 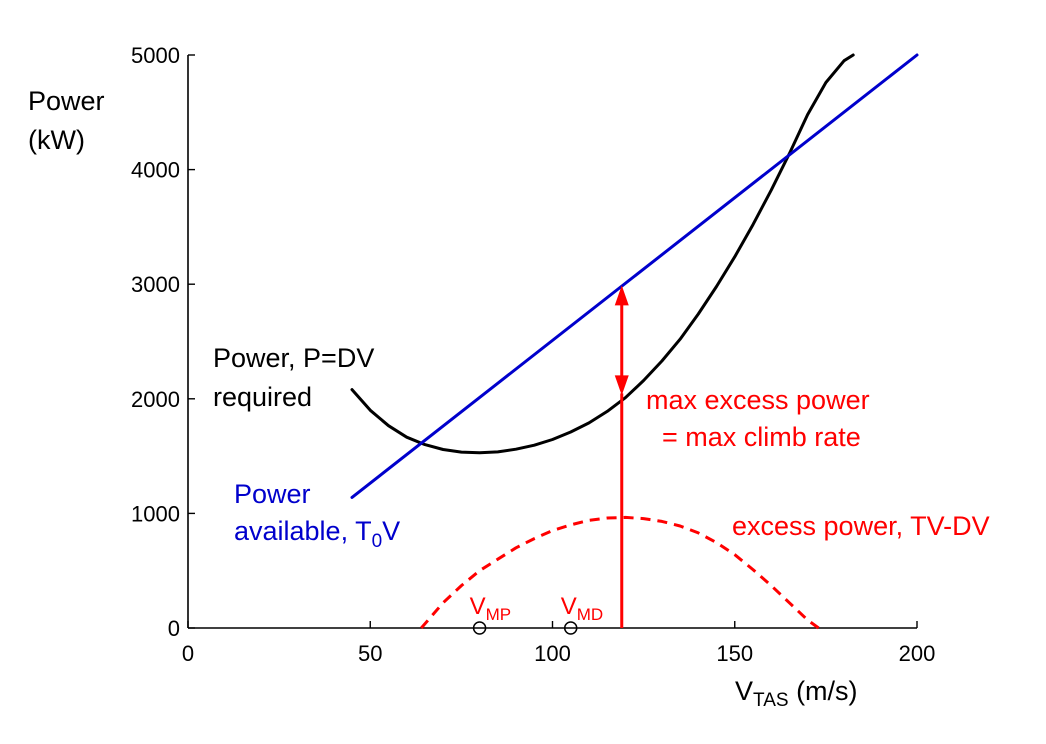 I want to click on speed-marker-label: VMD, so click(x=582, y=608).